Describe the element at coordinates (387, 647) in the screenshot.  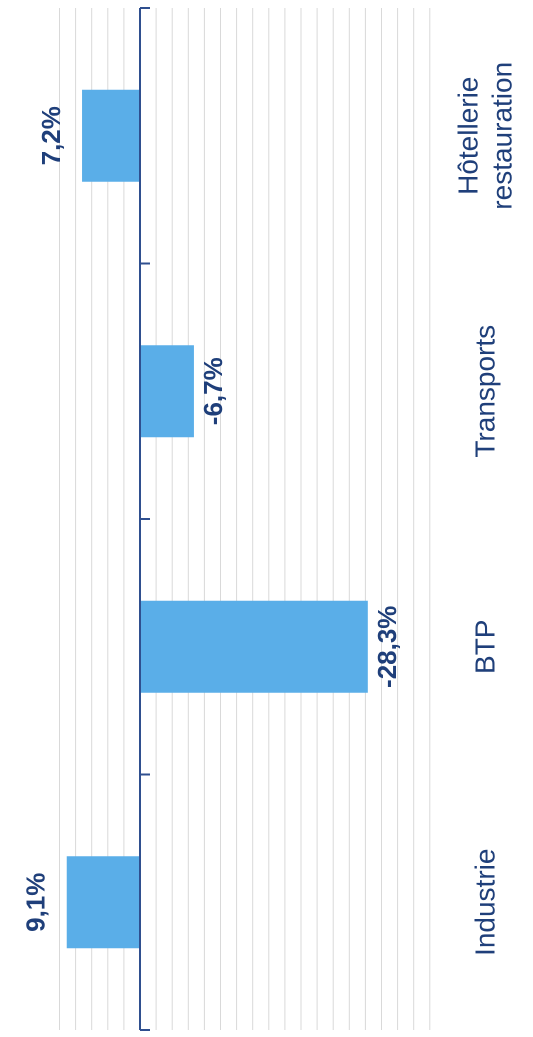
I see `value-label: -28,3%` at that location.